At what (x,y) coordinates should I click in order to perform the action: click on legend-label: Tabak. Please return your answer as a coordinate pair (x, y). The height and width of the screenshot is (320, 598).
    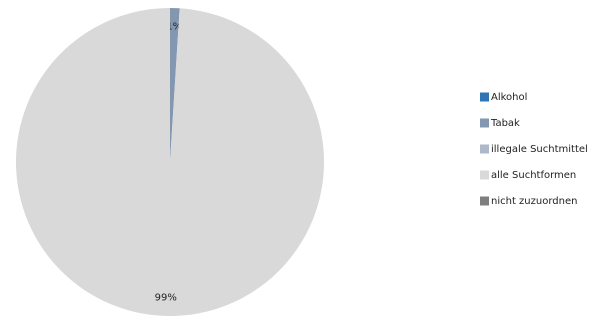
    Looking at the image, I should click on (505, 123).